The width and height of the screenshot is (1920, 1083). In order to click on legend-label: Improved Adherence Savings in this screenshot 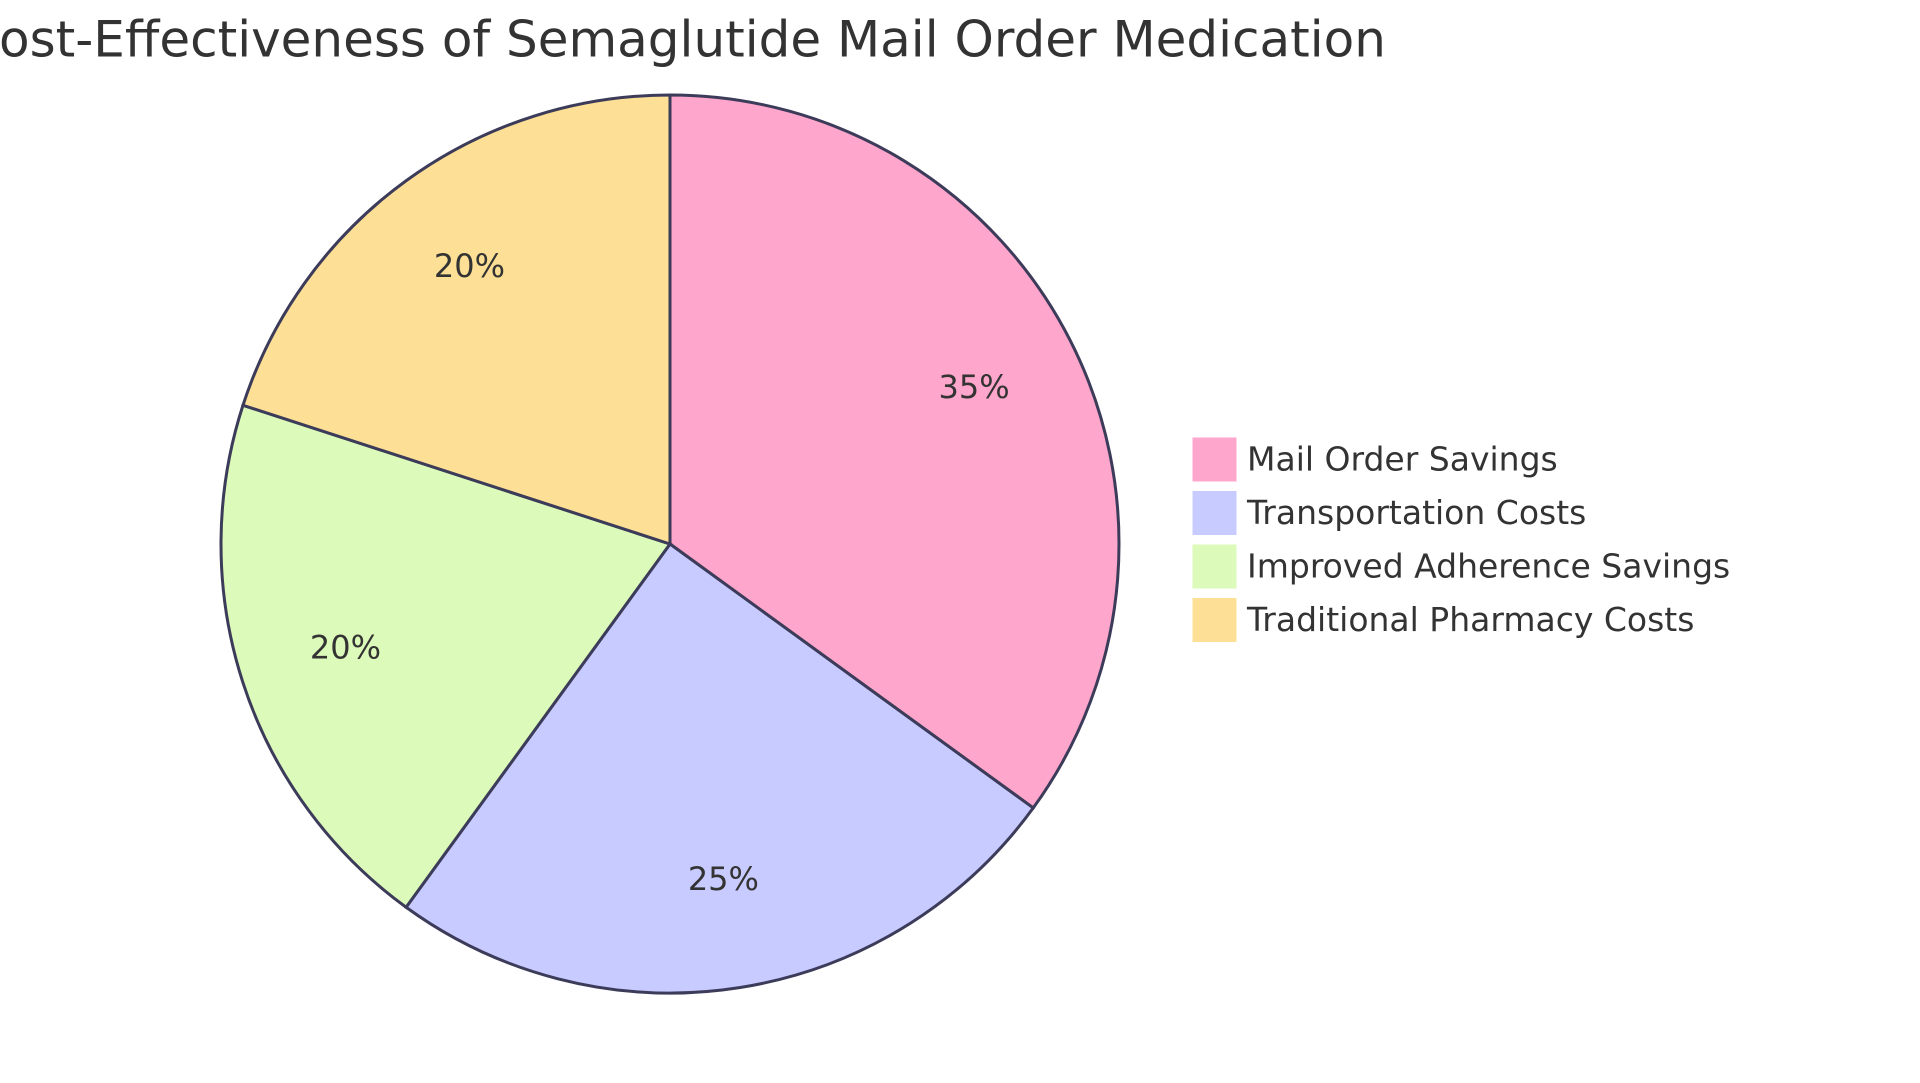, I will do `click(1488, 566)`.